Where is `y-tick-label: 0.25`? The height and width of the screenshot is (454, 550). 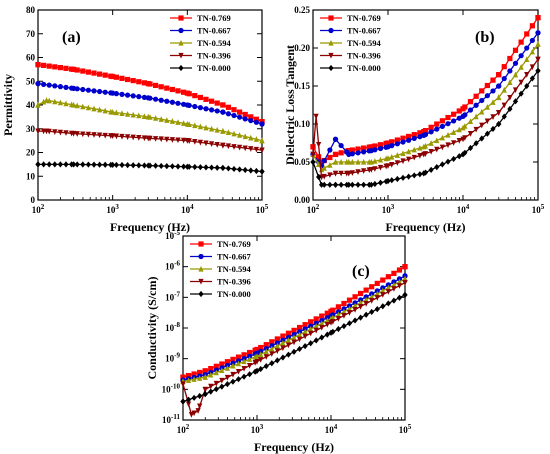
y-tick-label: 0.25 is located at coordinates (302, 10).